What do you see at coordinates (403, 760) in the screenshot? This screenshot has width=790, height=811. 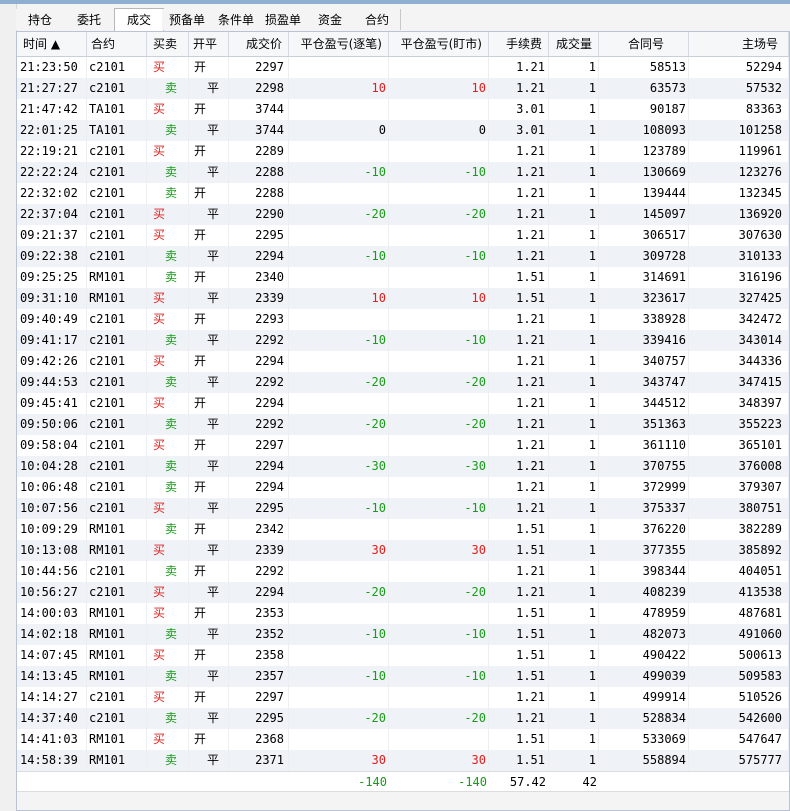 I see `table-row: 14:58:39 RM101 卖平 2371 30 30 1.51 1 558894 575777` at bounding box center [403, 760].